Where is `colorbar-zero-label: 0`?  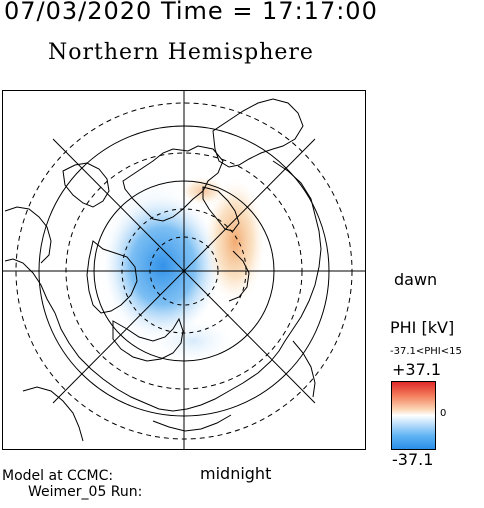 colorbar-zero-label: 0 is located at coordinates (443, 413).